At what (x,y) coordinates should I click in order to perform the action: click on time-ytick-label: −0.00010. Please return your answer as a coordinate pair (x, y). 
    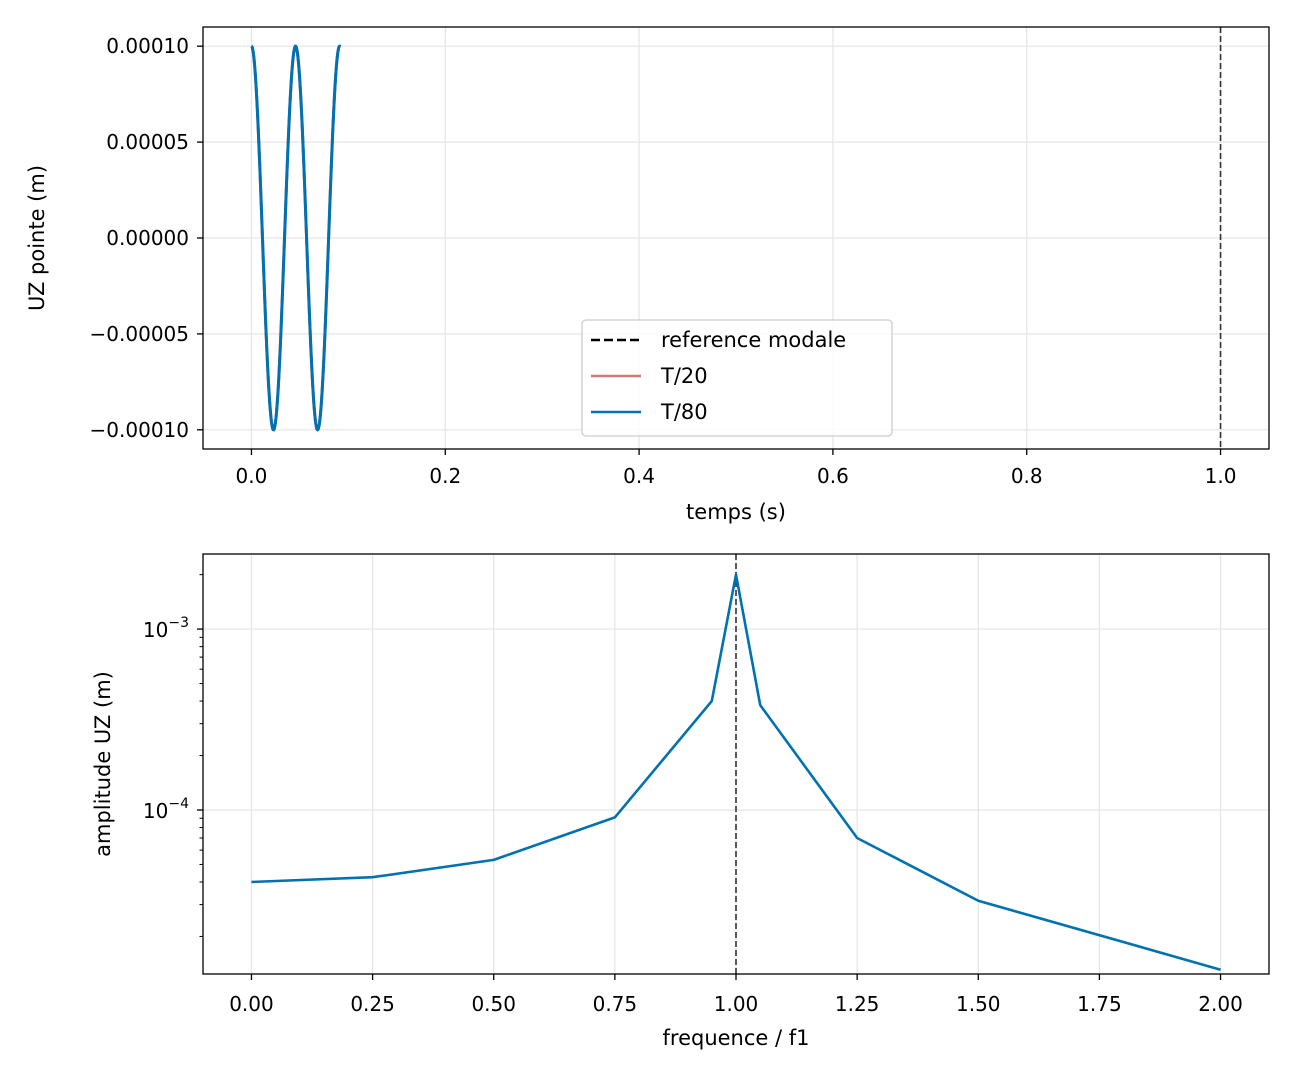
    Looking at the image, I should click on (139, 430).